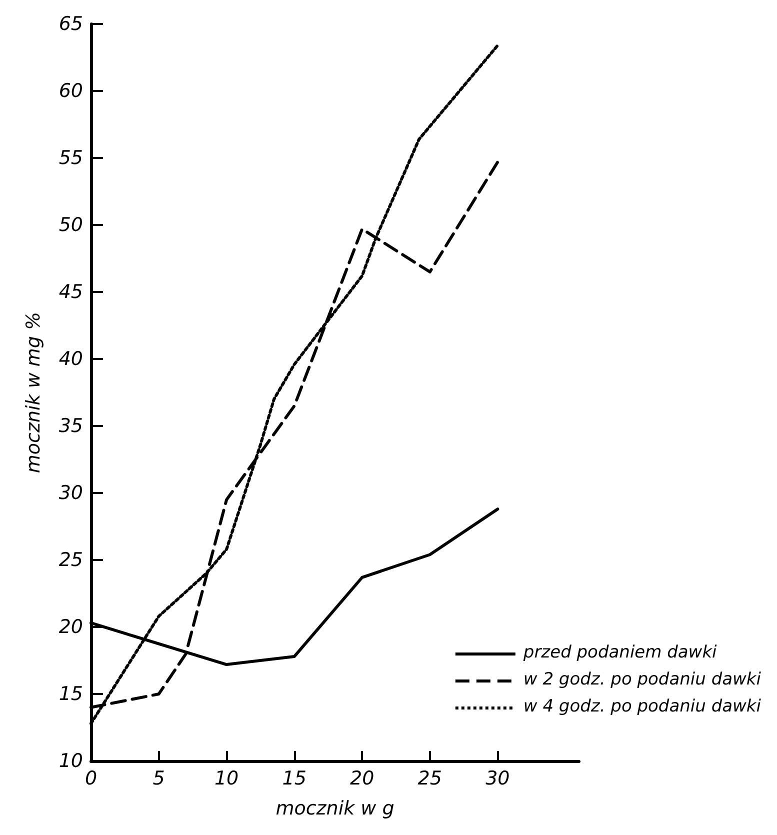 Image resolution: width=777 pixels, height=835 pixels. Describe the element at coordinates (70, 24) in the screenshot. I see `y-tick-label: 65` at that location.